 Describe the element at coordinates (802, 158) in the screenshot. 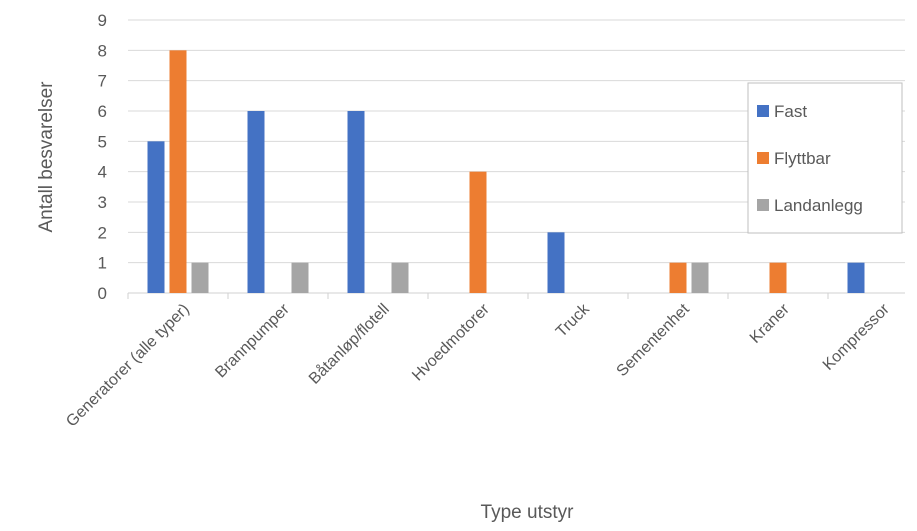

I see `legend-label-flyttbar: Flyttbar` at that location.